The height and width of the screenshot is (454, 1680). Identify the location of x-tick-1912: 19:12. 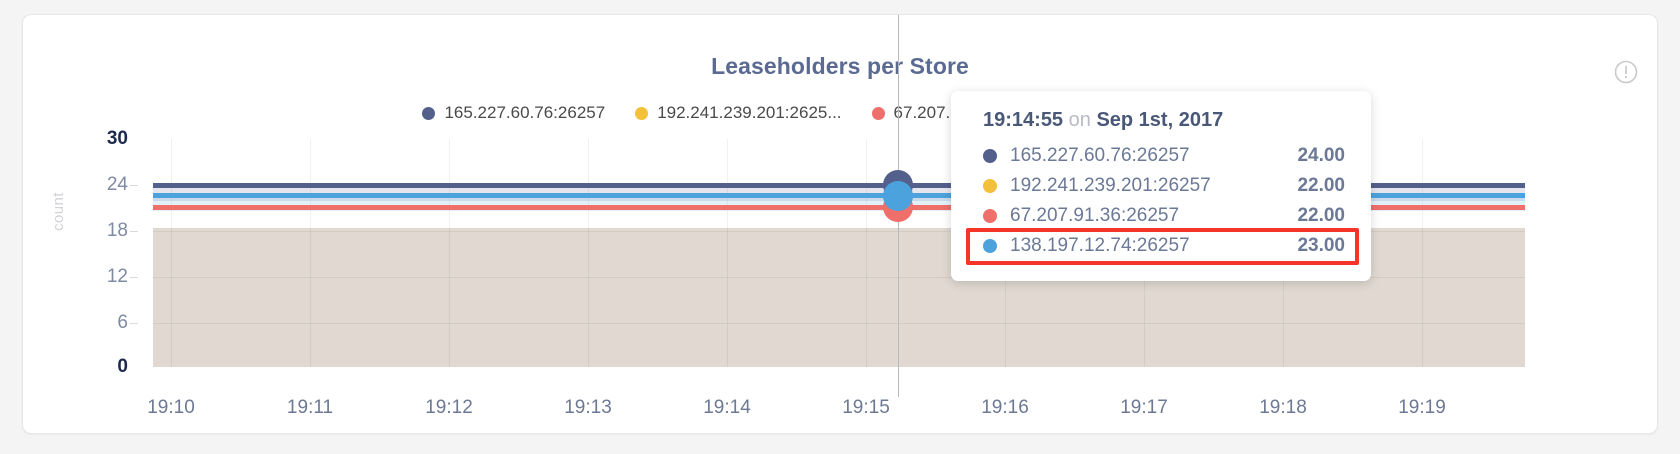
(449, 407).